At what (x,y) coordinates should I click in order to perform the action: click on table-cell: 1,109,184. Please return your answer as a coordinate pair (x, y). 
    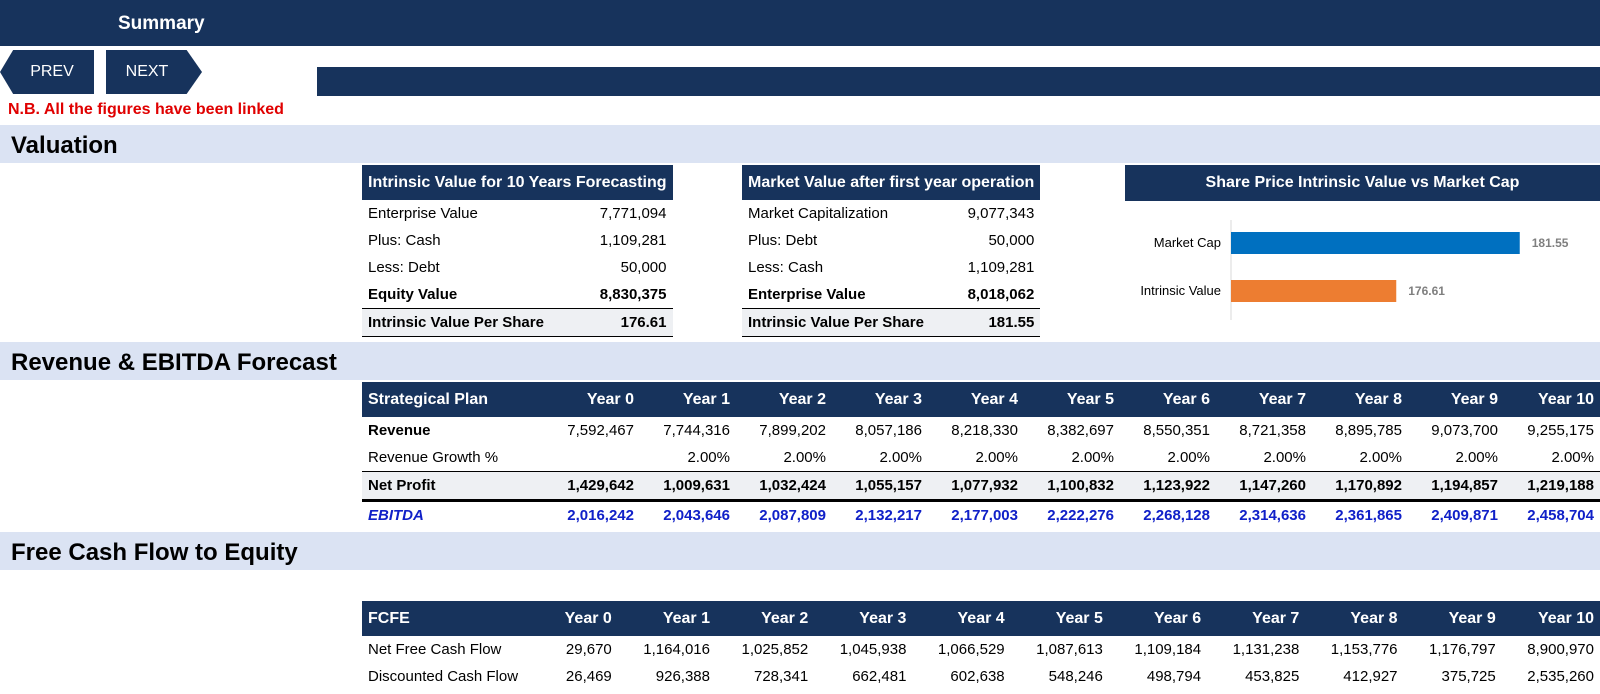
    Looking at the image, I should click on (1168, 649).